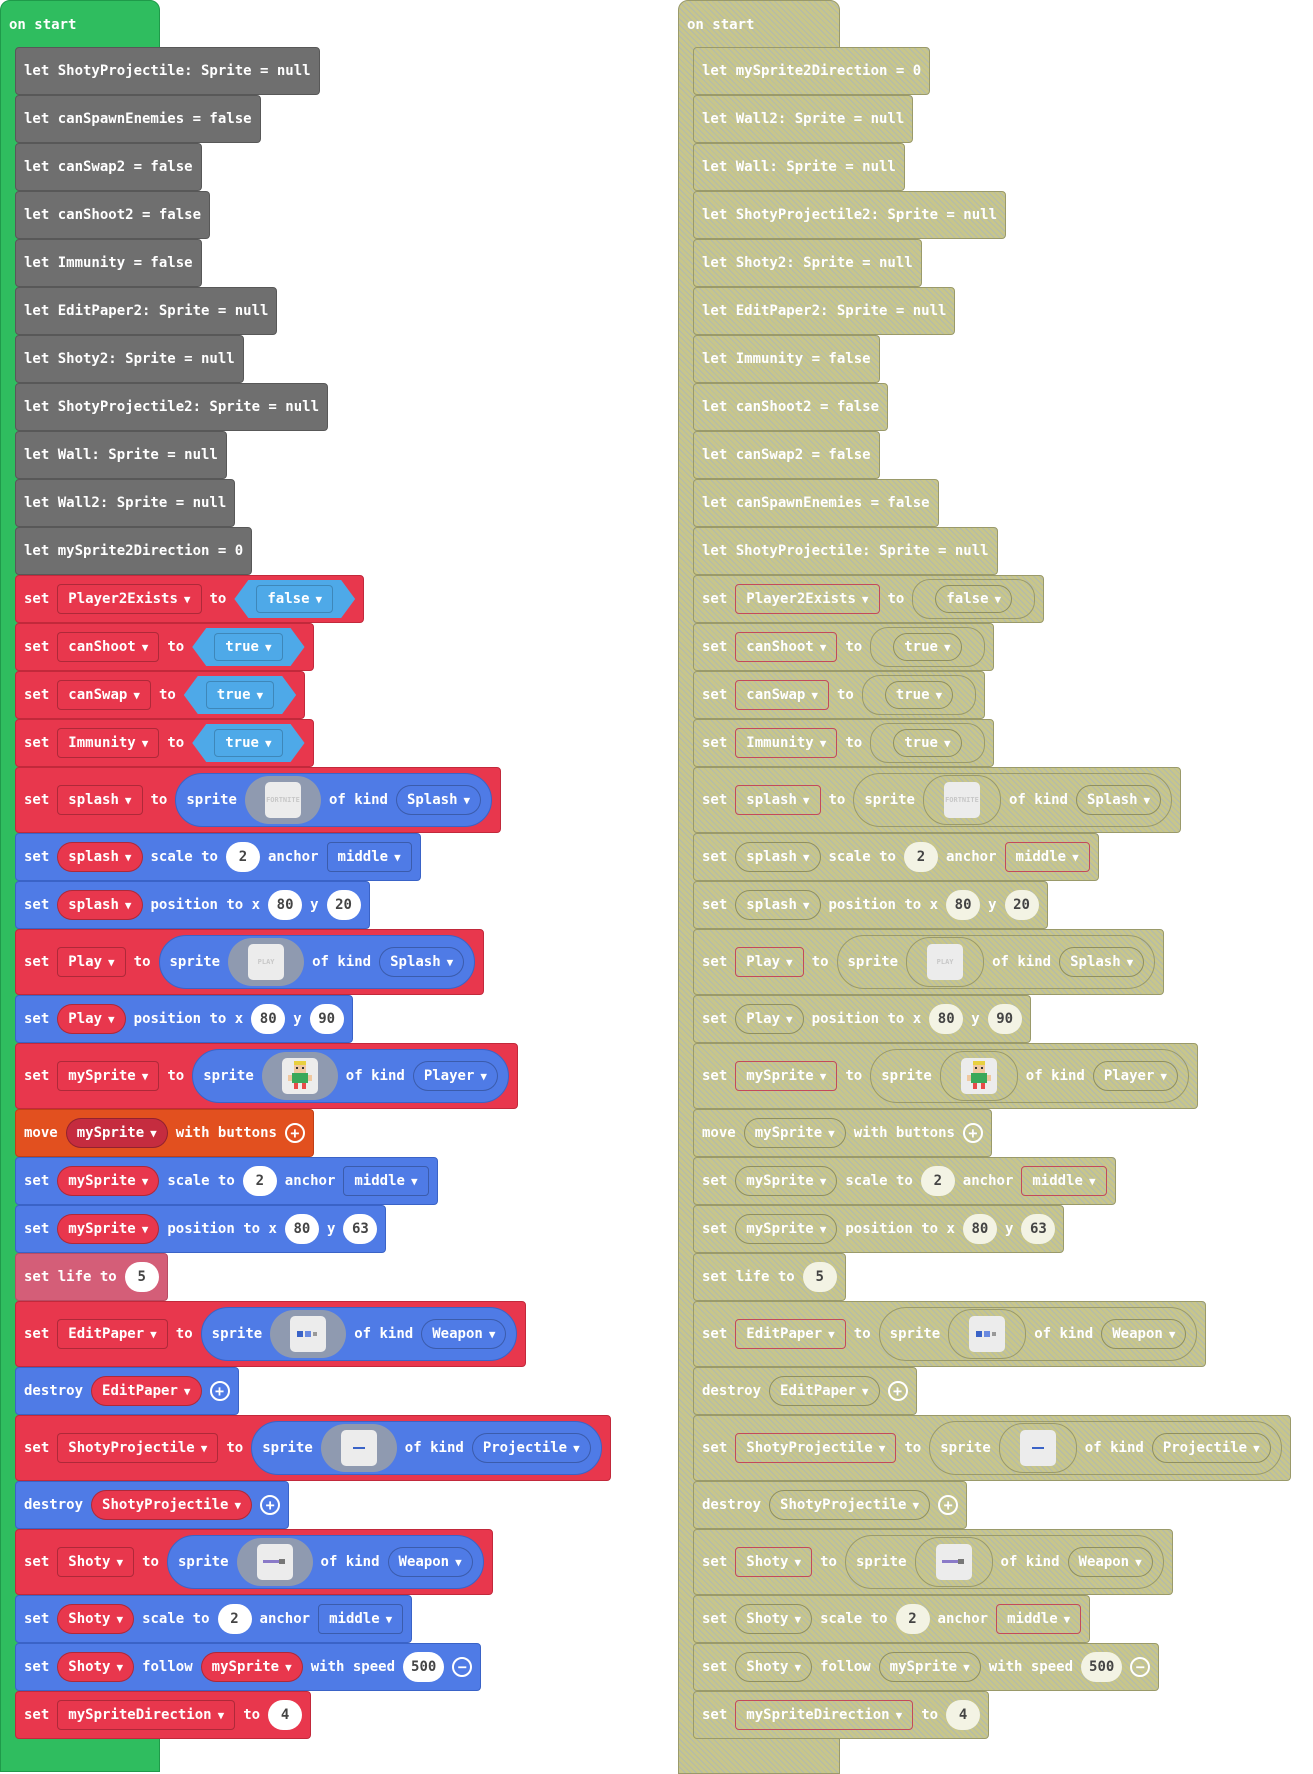 The height and width of the screenshot is (1774, 1313). What do you see at coordinates (146, 311) in the screenshot?
I see `let-block: let EditPaper2: Sprite = null` at bounding box center [146, 311].